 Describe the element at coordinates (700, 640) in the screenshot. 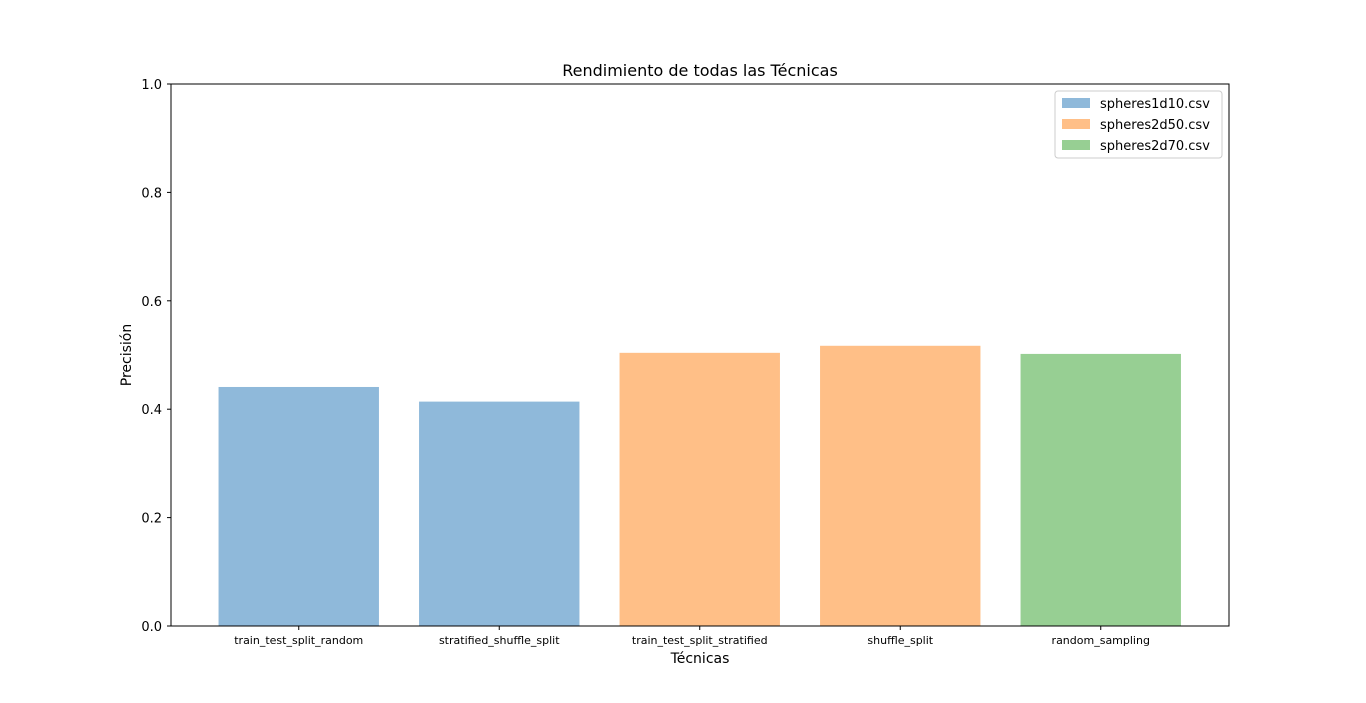

I see `x-tick-label: train_test_split_stratified` at that location.